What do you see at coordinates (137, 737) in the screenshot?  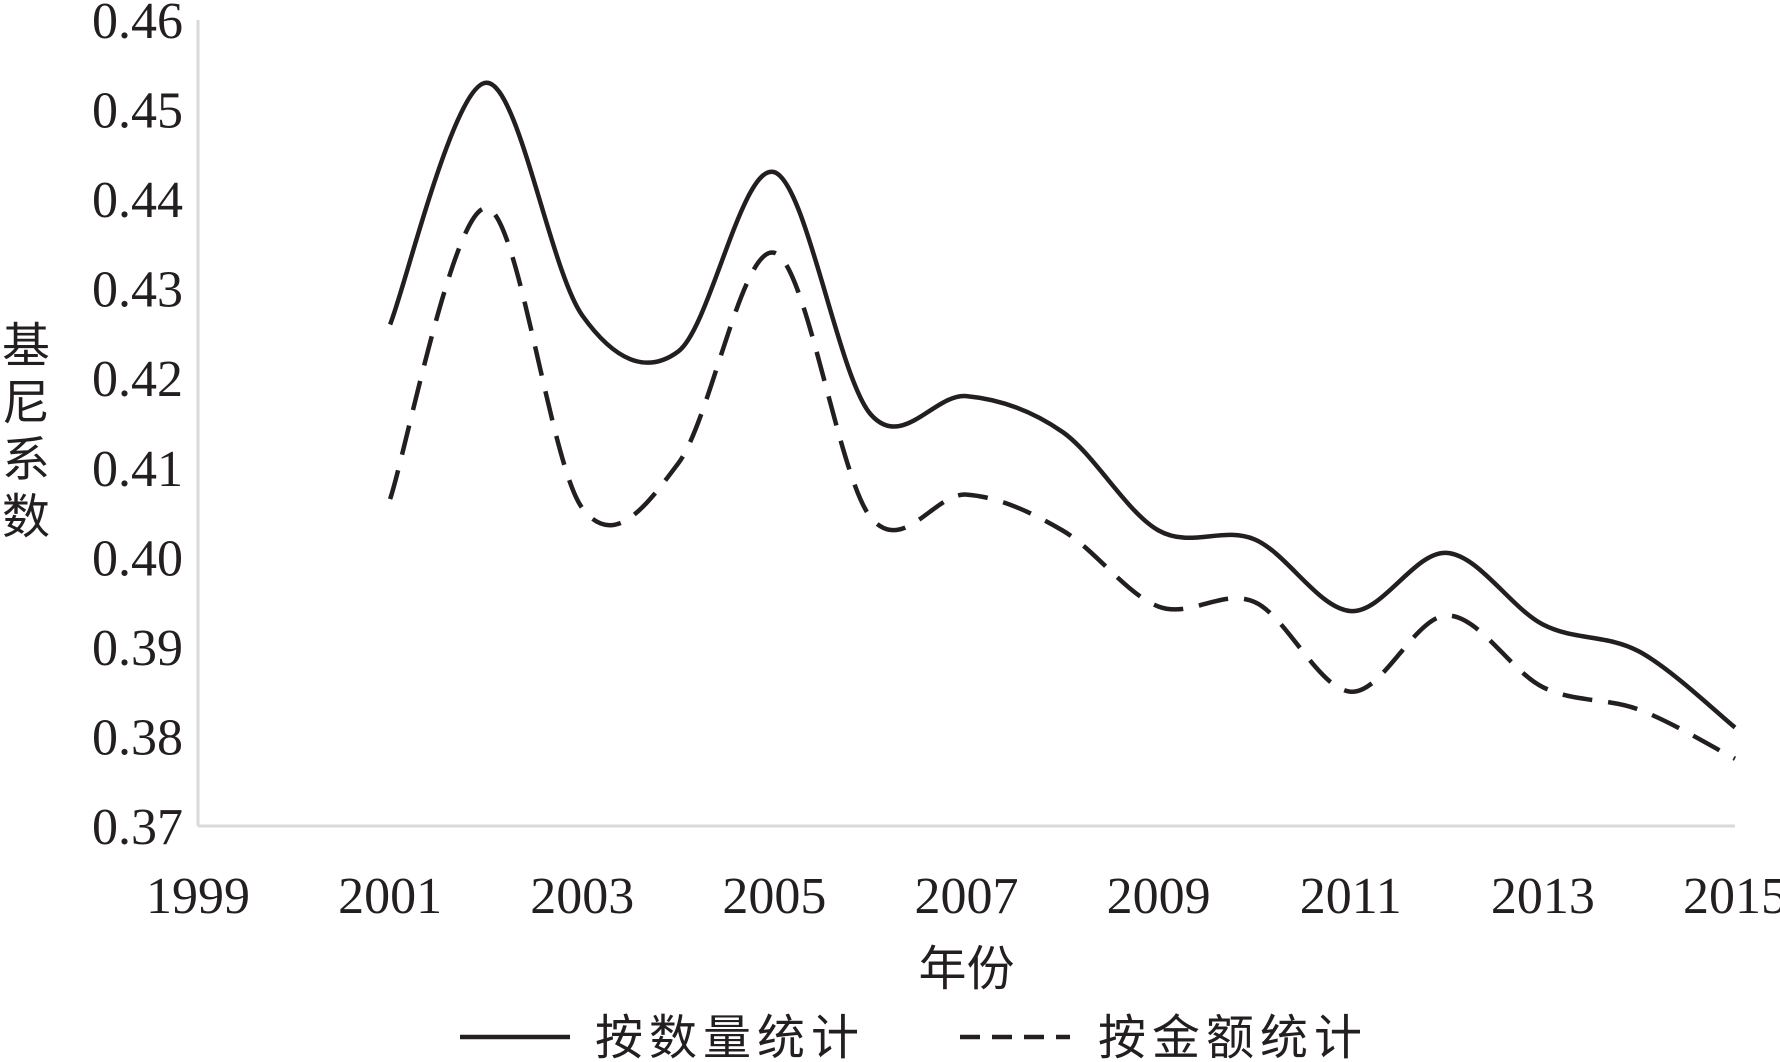 I see `y-tick-label: 0.38` at bounding box center [137, 737].